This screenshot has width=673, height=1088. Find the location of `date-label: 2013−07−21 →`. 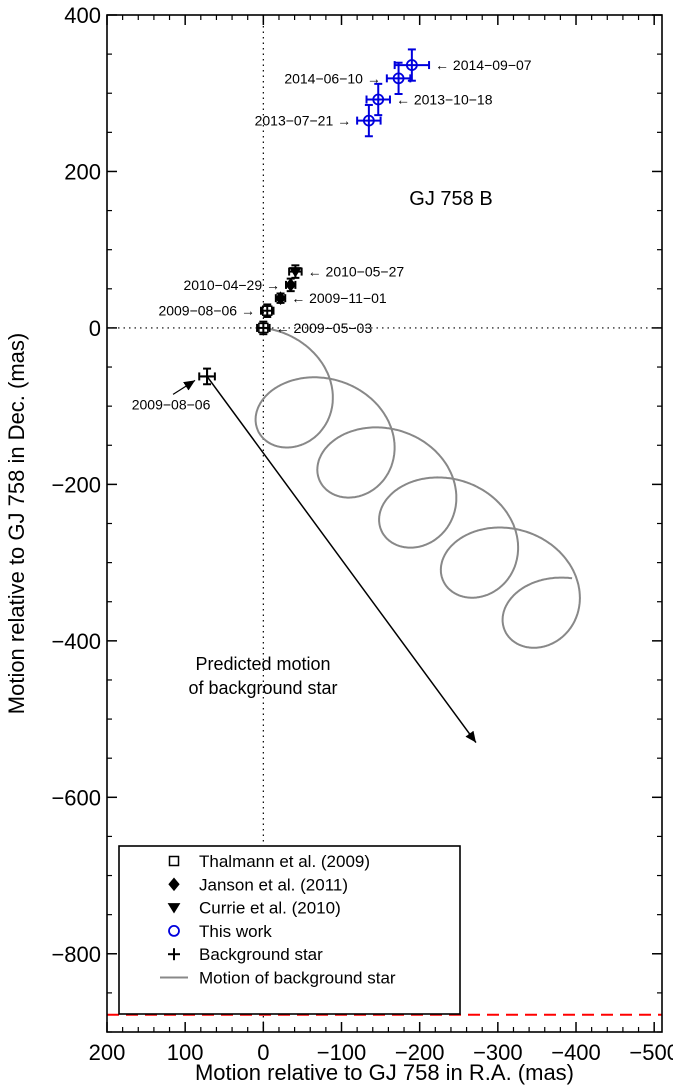

date-label: 2013−07−21 → is located at coordinates (303, 121).